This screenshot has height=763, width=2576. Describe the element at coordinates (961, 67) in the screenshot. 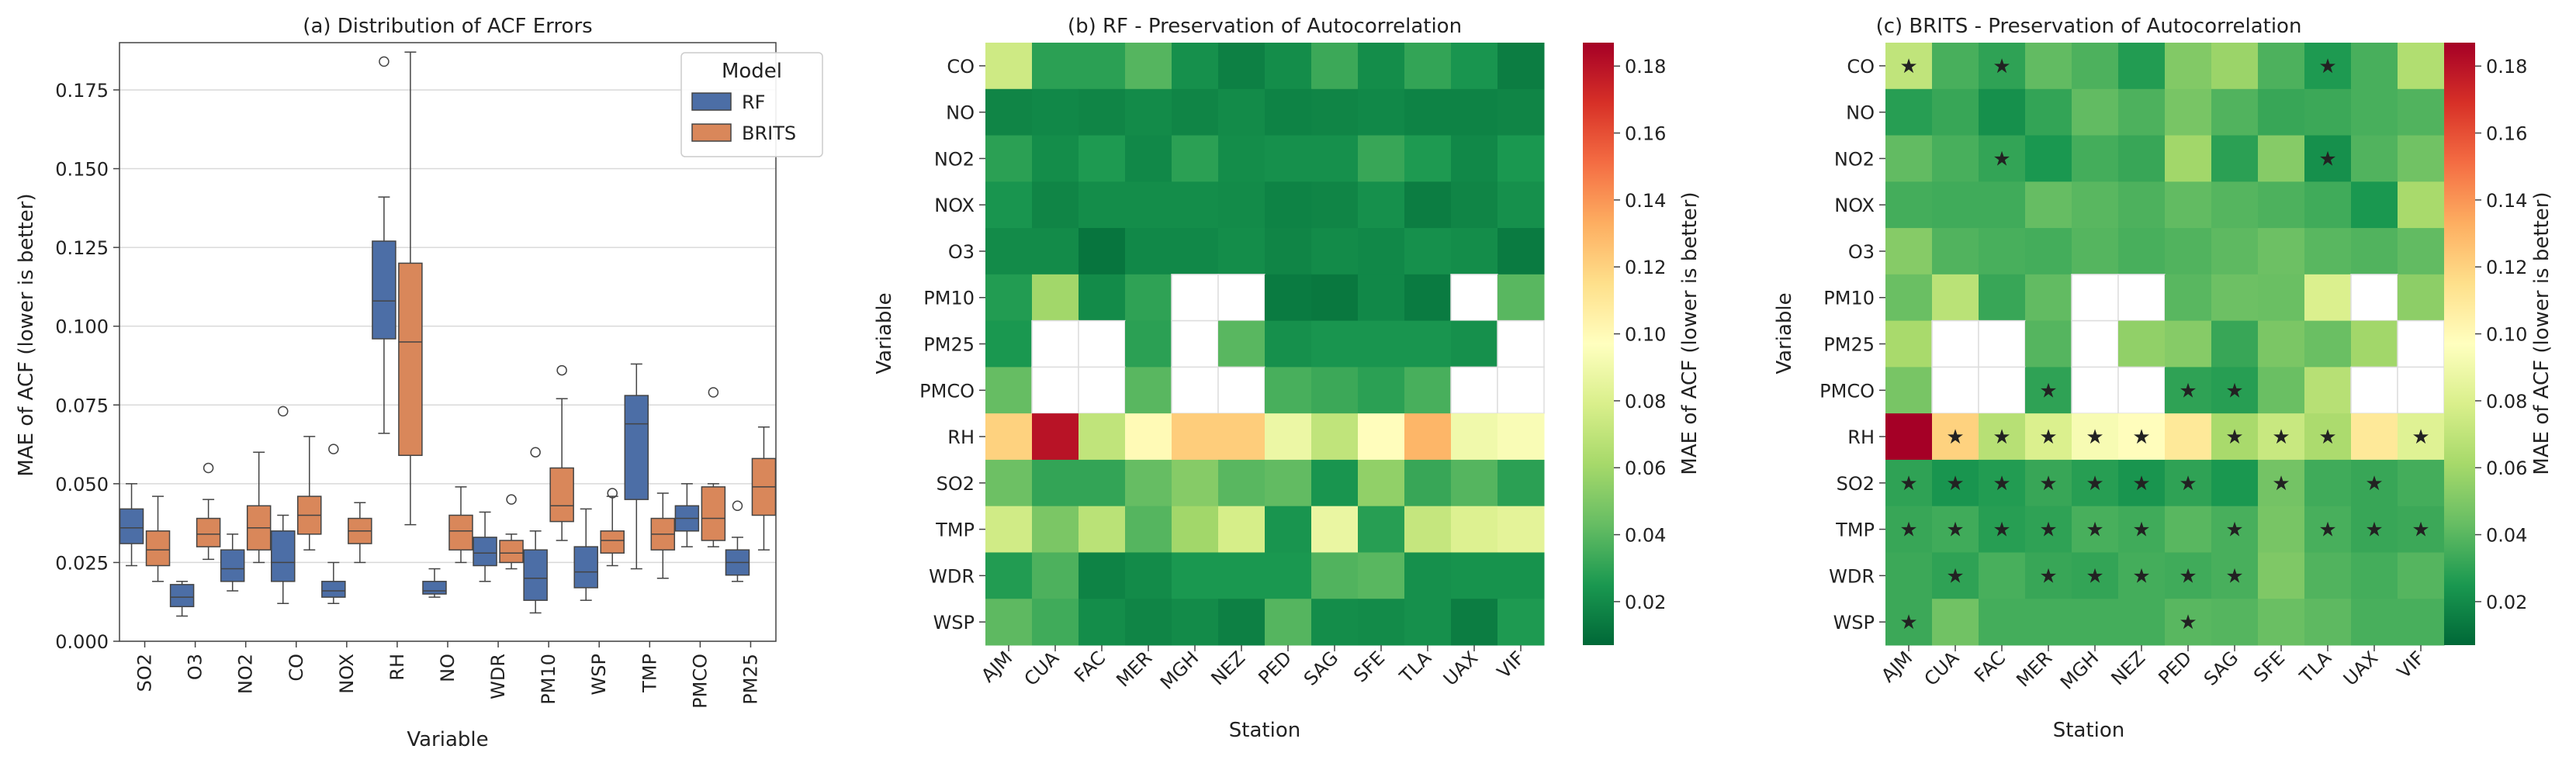

I see `y-tick-label: CO` at that location.